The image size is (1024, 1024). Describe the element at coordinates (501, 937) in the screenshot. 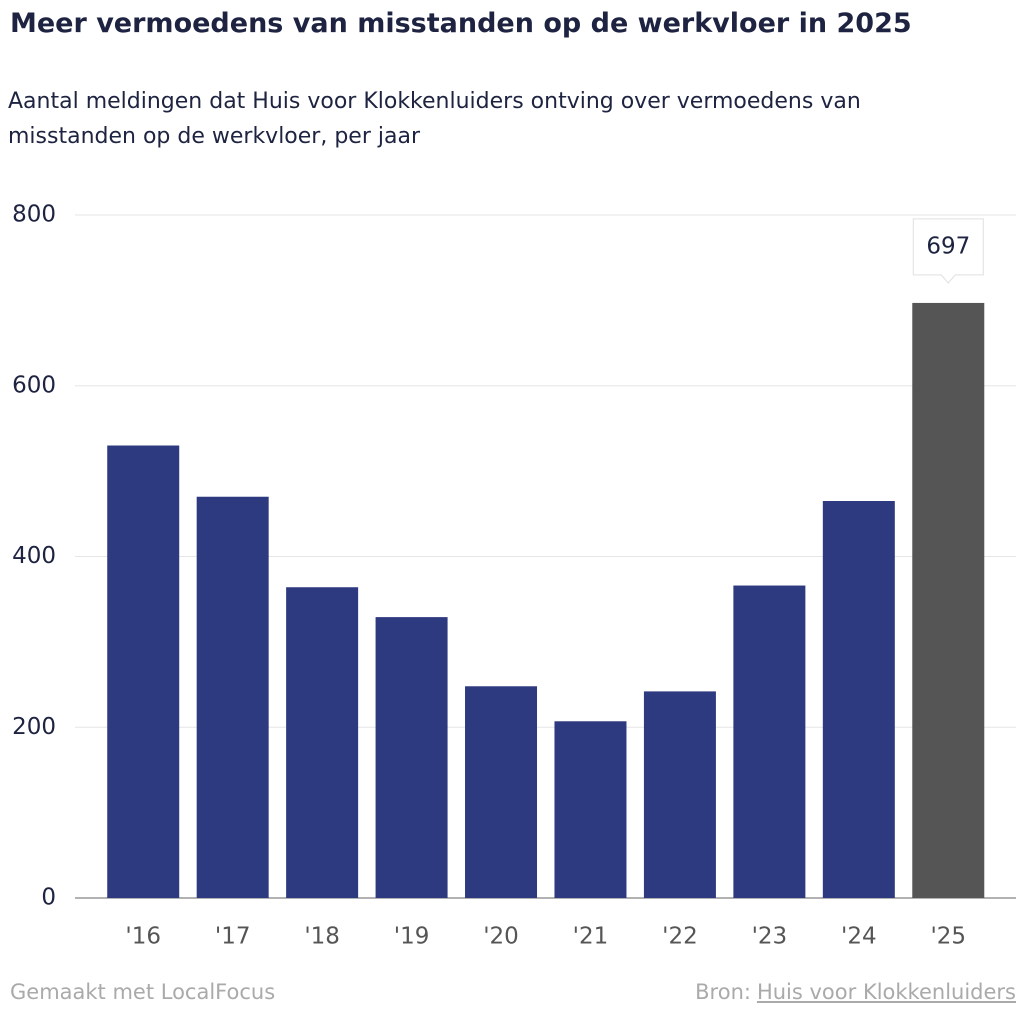

I see `x-tick-label: '20` at that location.